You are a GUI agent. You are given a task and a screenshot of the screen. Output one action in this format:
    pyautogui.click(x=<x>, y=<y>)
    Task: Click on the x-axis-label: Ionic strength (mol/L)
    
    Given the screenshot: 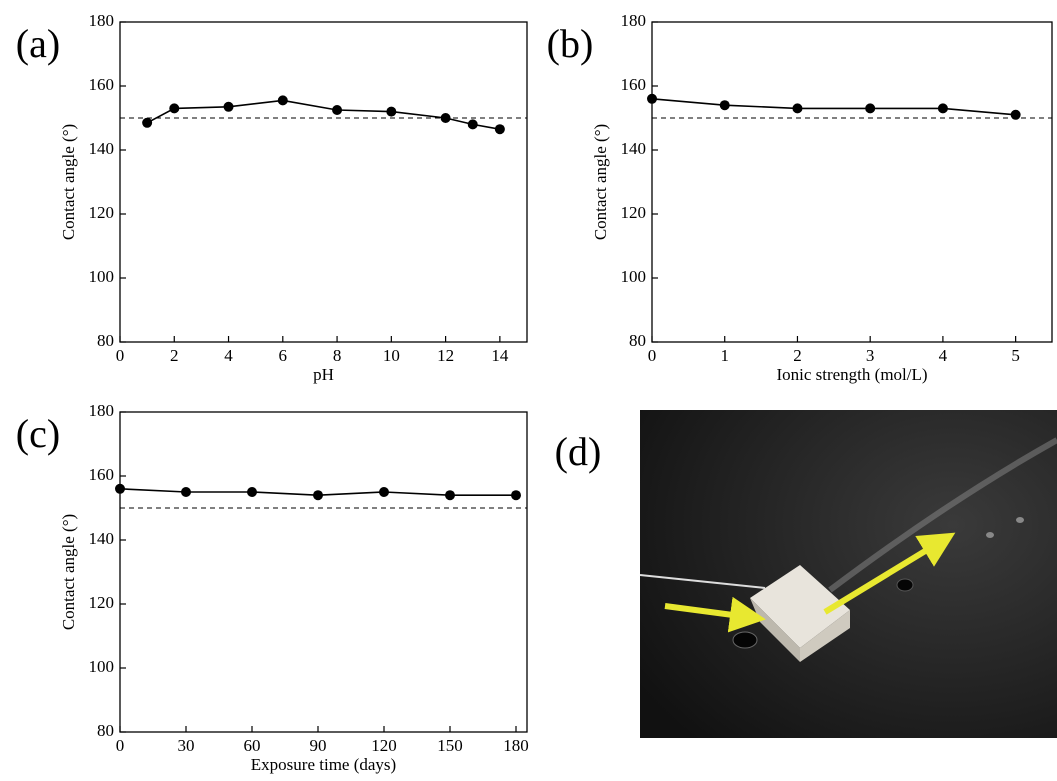 What is the action you would take?
    pyautogui.click(x=851, y=374)
    